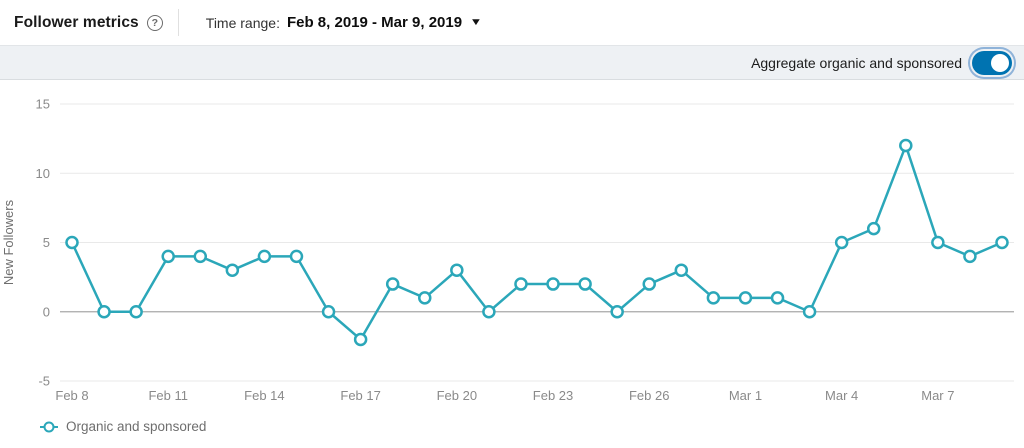  I want to click on legend: Organic and sponsored, so click(122, 426).